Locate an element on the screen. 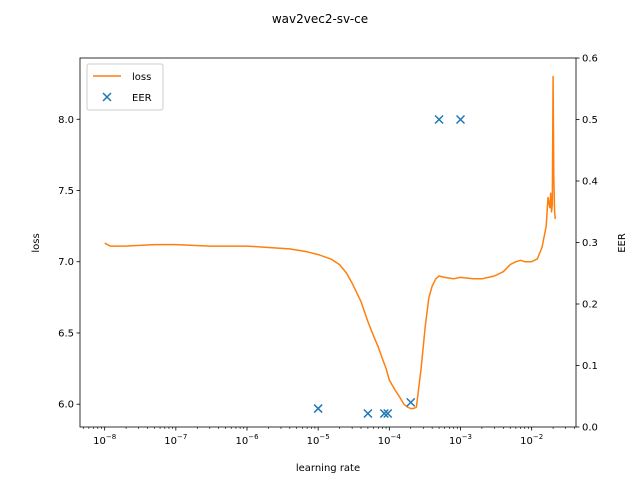 This screenshot has width=640, height=480. legend-eer-label: EER is located at coordinates (142, 98).